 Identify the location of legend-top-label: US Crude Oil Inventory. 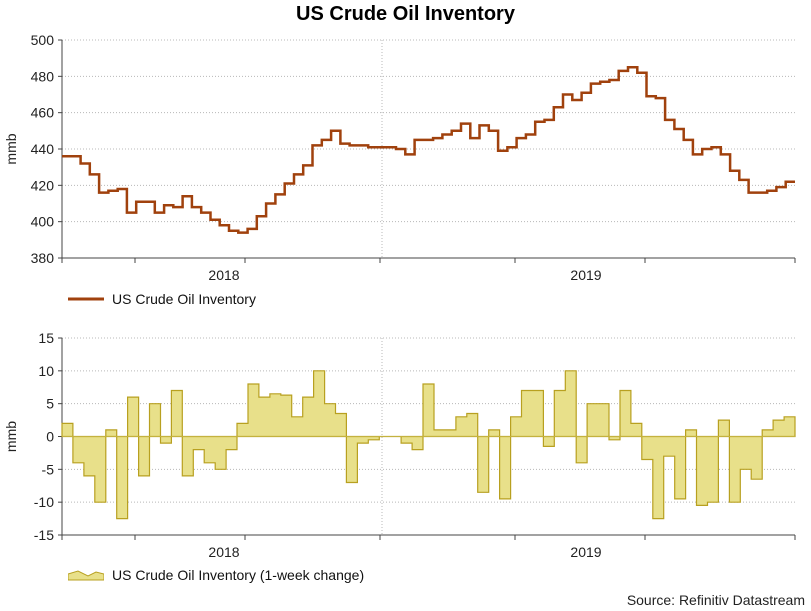
(184, 299).